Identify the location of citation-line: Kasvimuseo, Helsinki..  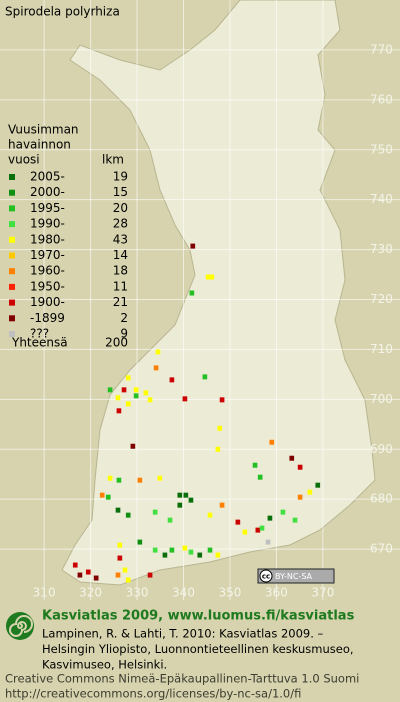
(104, 665).